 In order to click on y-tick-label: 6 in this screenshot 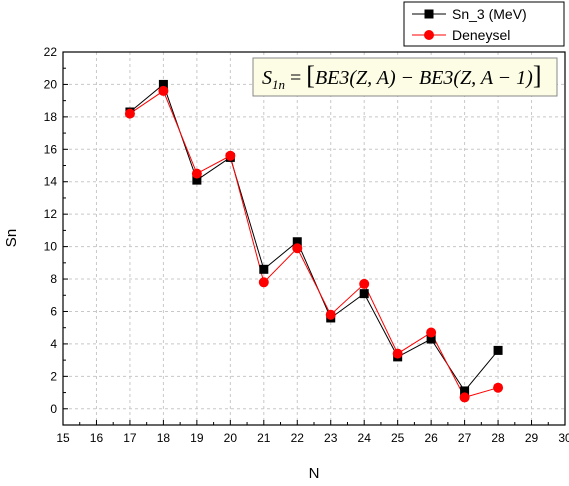, I will do `click(53, 311)`.